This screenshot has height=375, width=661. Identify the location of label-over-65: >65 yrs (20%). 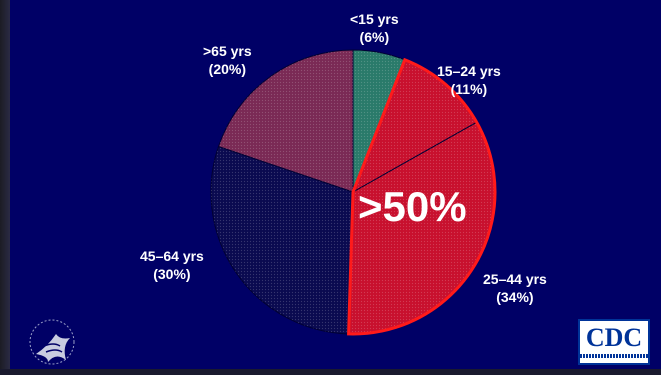
(227, 60).